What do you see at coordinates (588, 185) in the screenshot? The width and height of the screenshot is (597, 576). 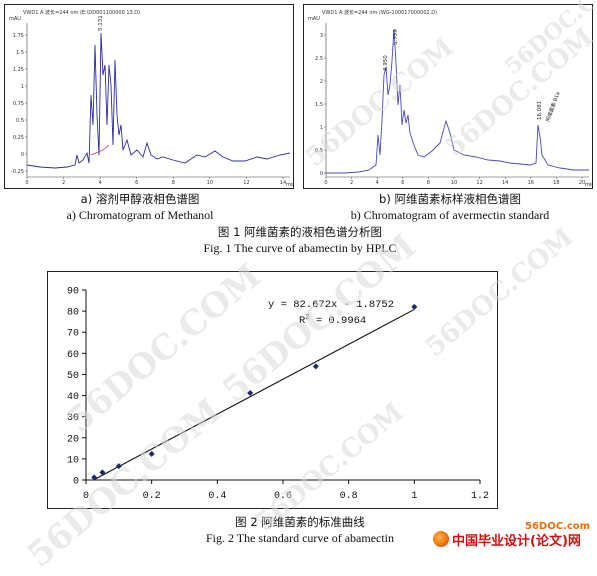 I see `panel-b-x-unit: min` at bounding box center [588, 185].